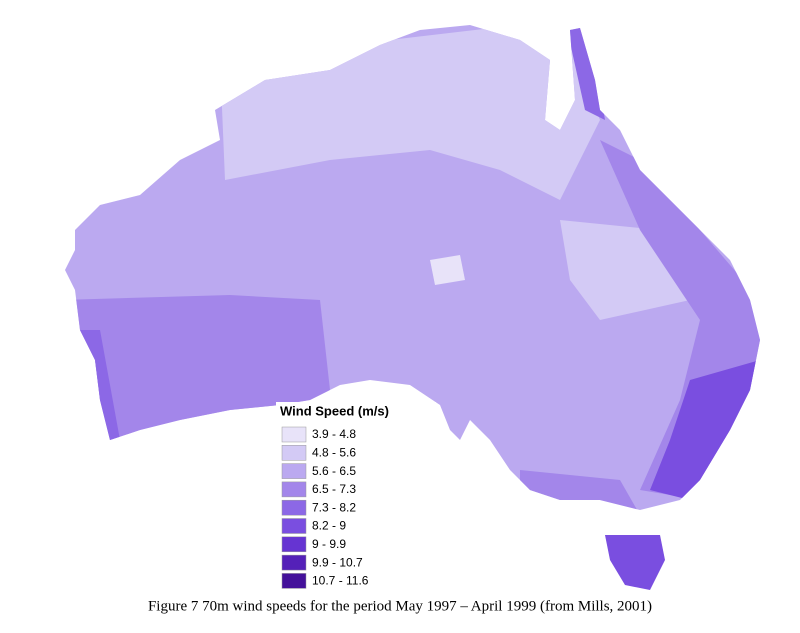 The width and height of the screenshot is (800, 633). I want to click on legend-label: 7.3 - 8.2, so click(334, 507).